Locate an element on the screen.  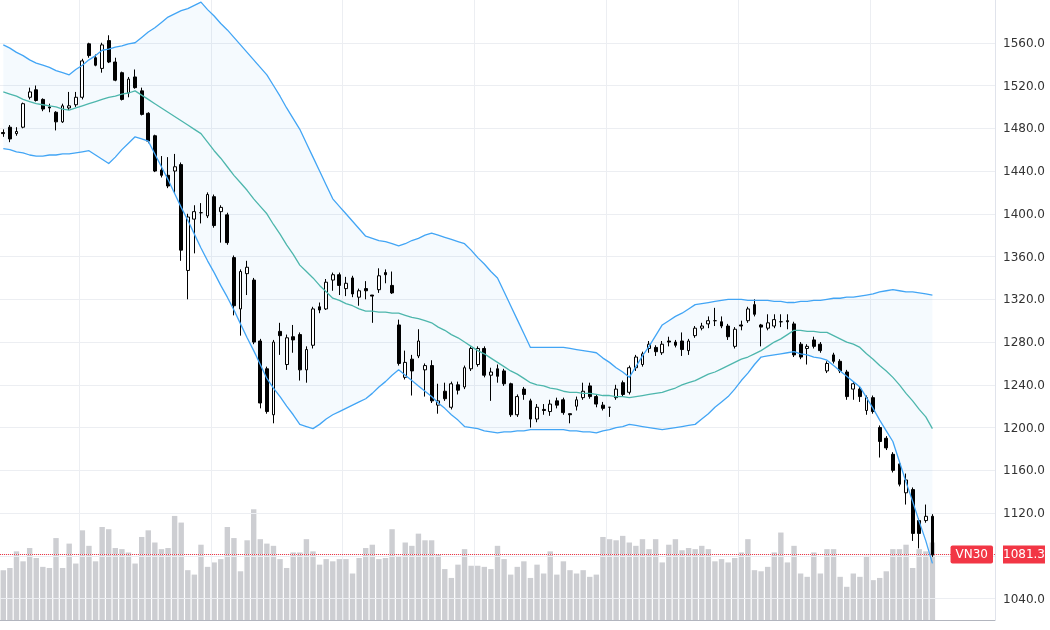
y-tick-label: 1520.0 is located at coordinates (1024, 85).